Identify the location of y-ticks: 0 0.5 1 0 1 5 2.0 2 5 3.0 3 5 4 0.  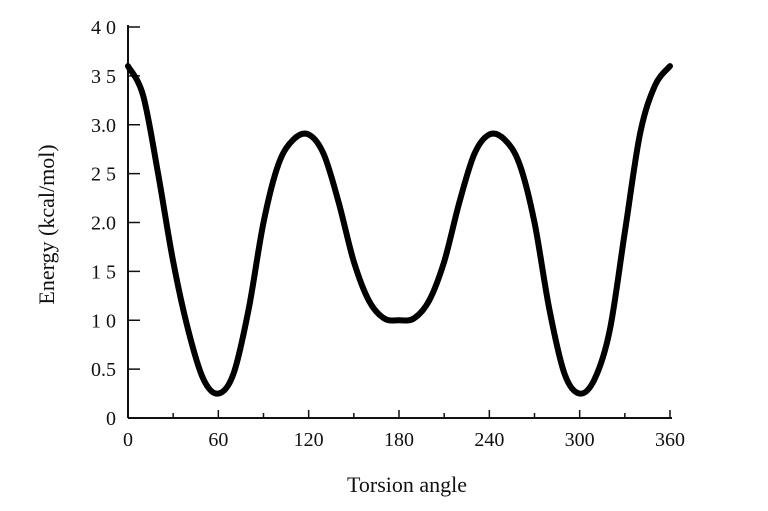
(115, 223).